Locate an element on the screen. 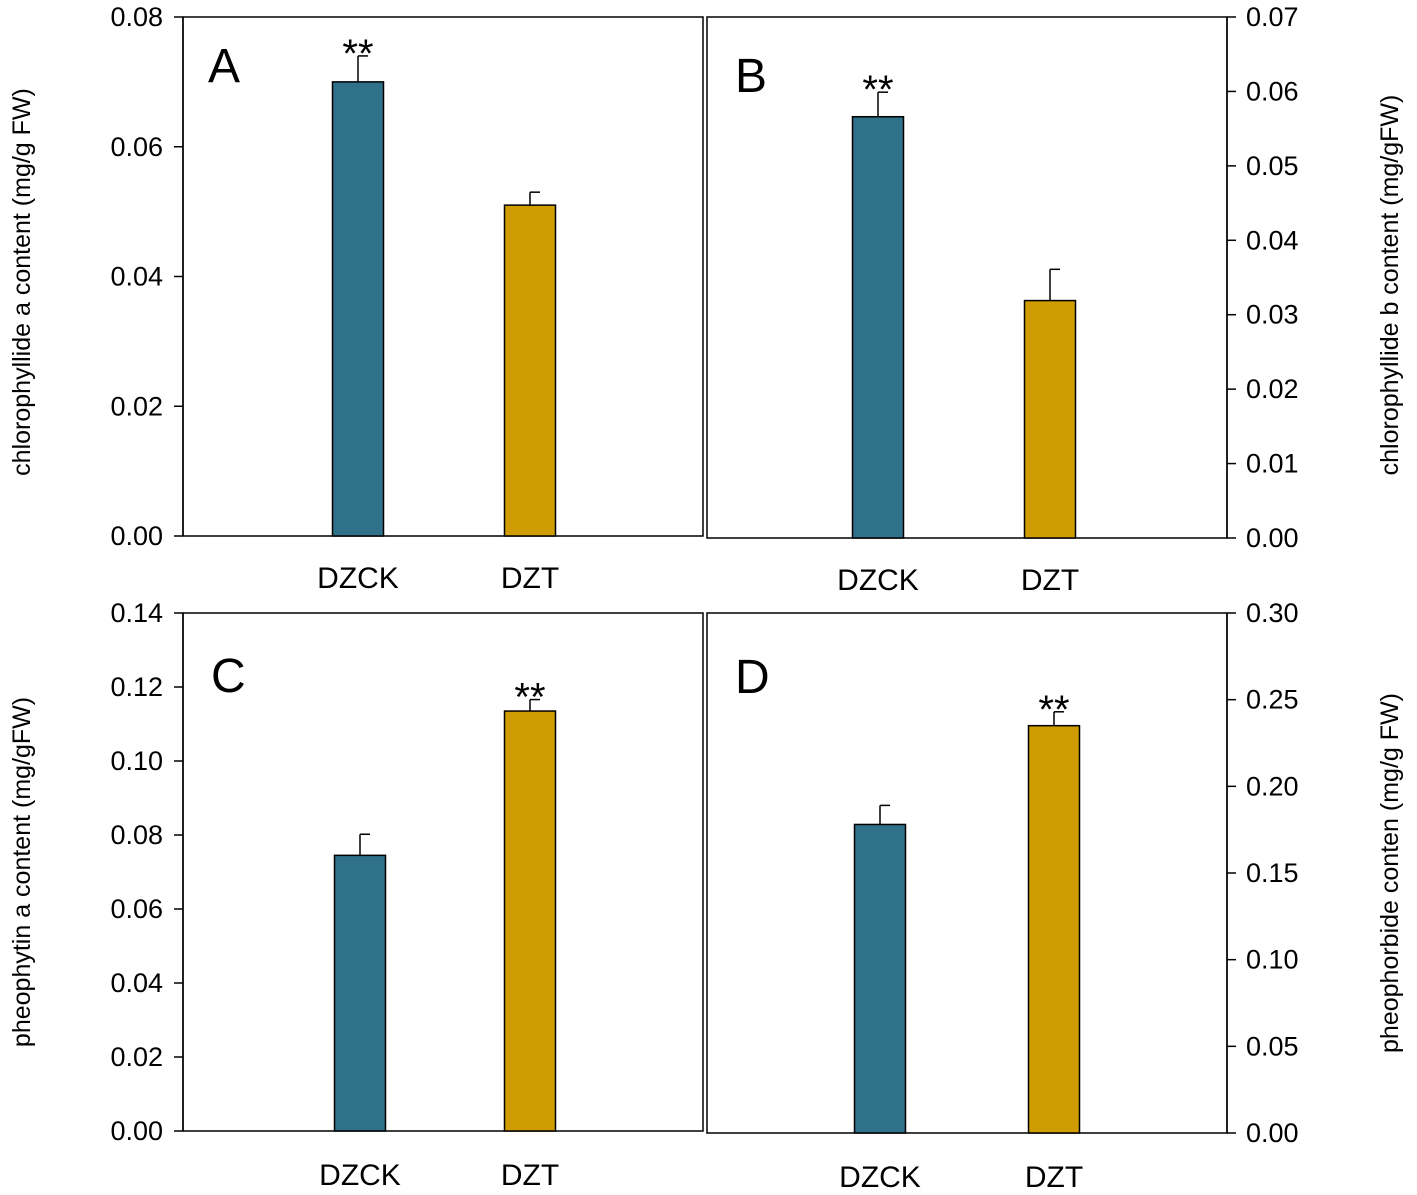  y-tick-label: 0.14 is located at coordinates (136, 613).